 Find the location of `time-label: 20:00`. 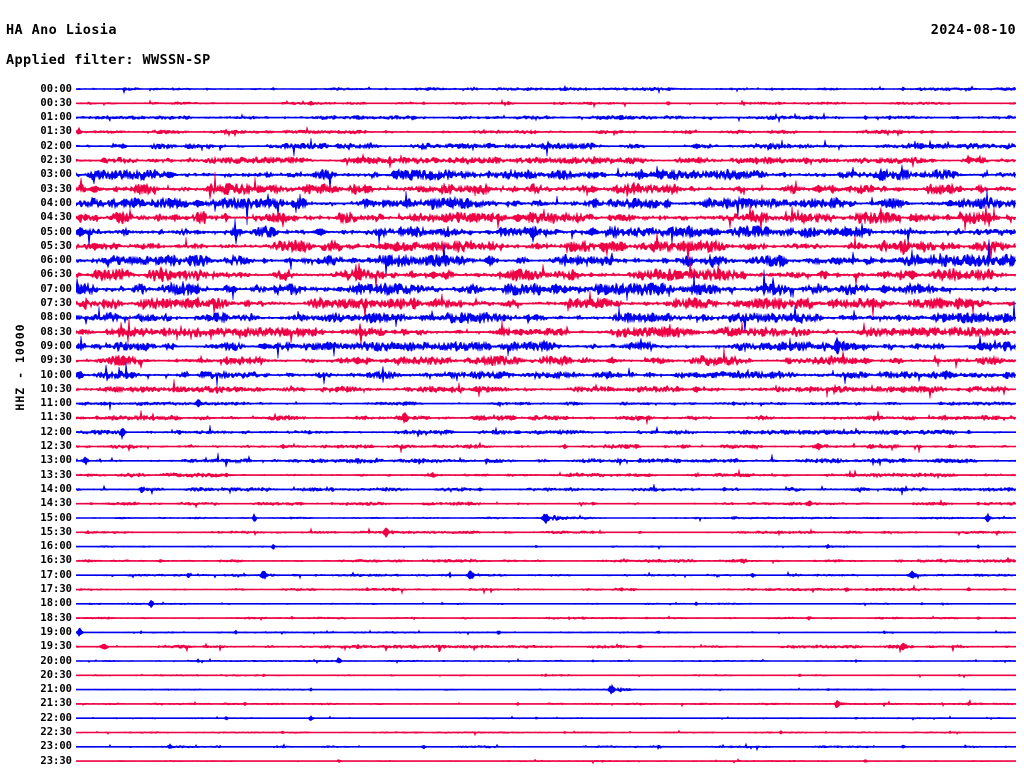

time-label: 20:00 is located at coordinates (56, 660).